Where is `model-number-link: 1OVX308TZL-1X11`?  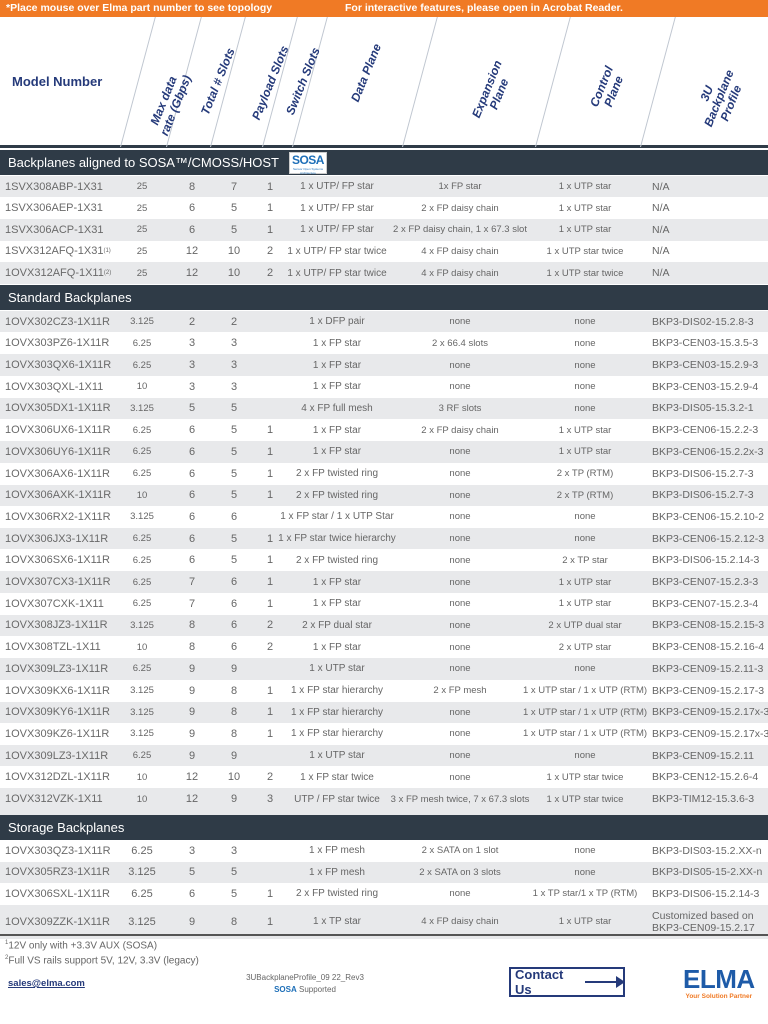 model-number-link: 1OVX308TZL-1X11 is located at coordinates (53, 647).